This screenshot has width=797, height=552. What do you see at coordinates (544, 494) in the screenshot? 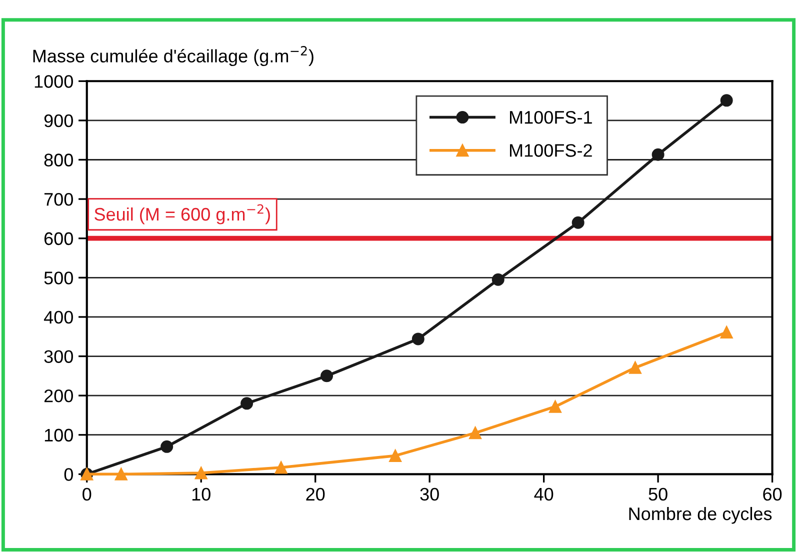
I see `x-tick-label: 40` at bounding box center [544, 494].